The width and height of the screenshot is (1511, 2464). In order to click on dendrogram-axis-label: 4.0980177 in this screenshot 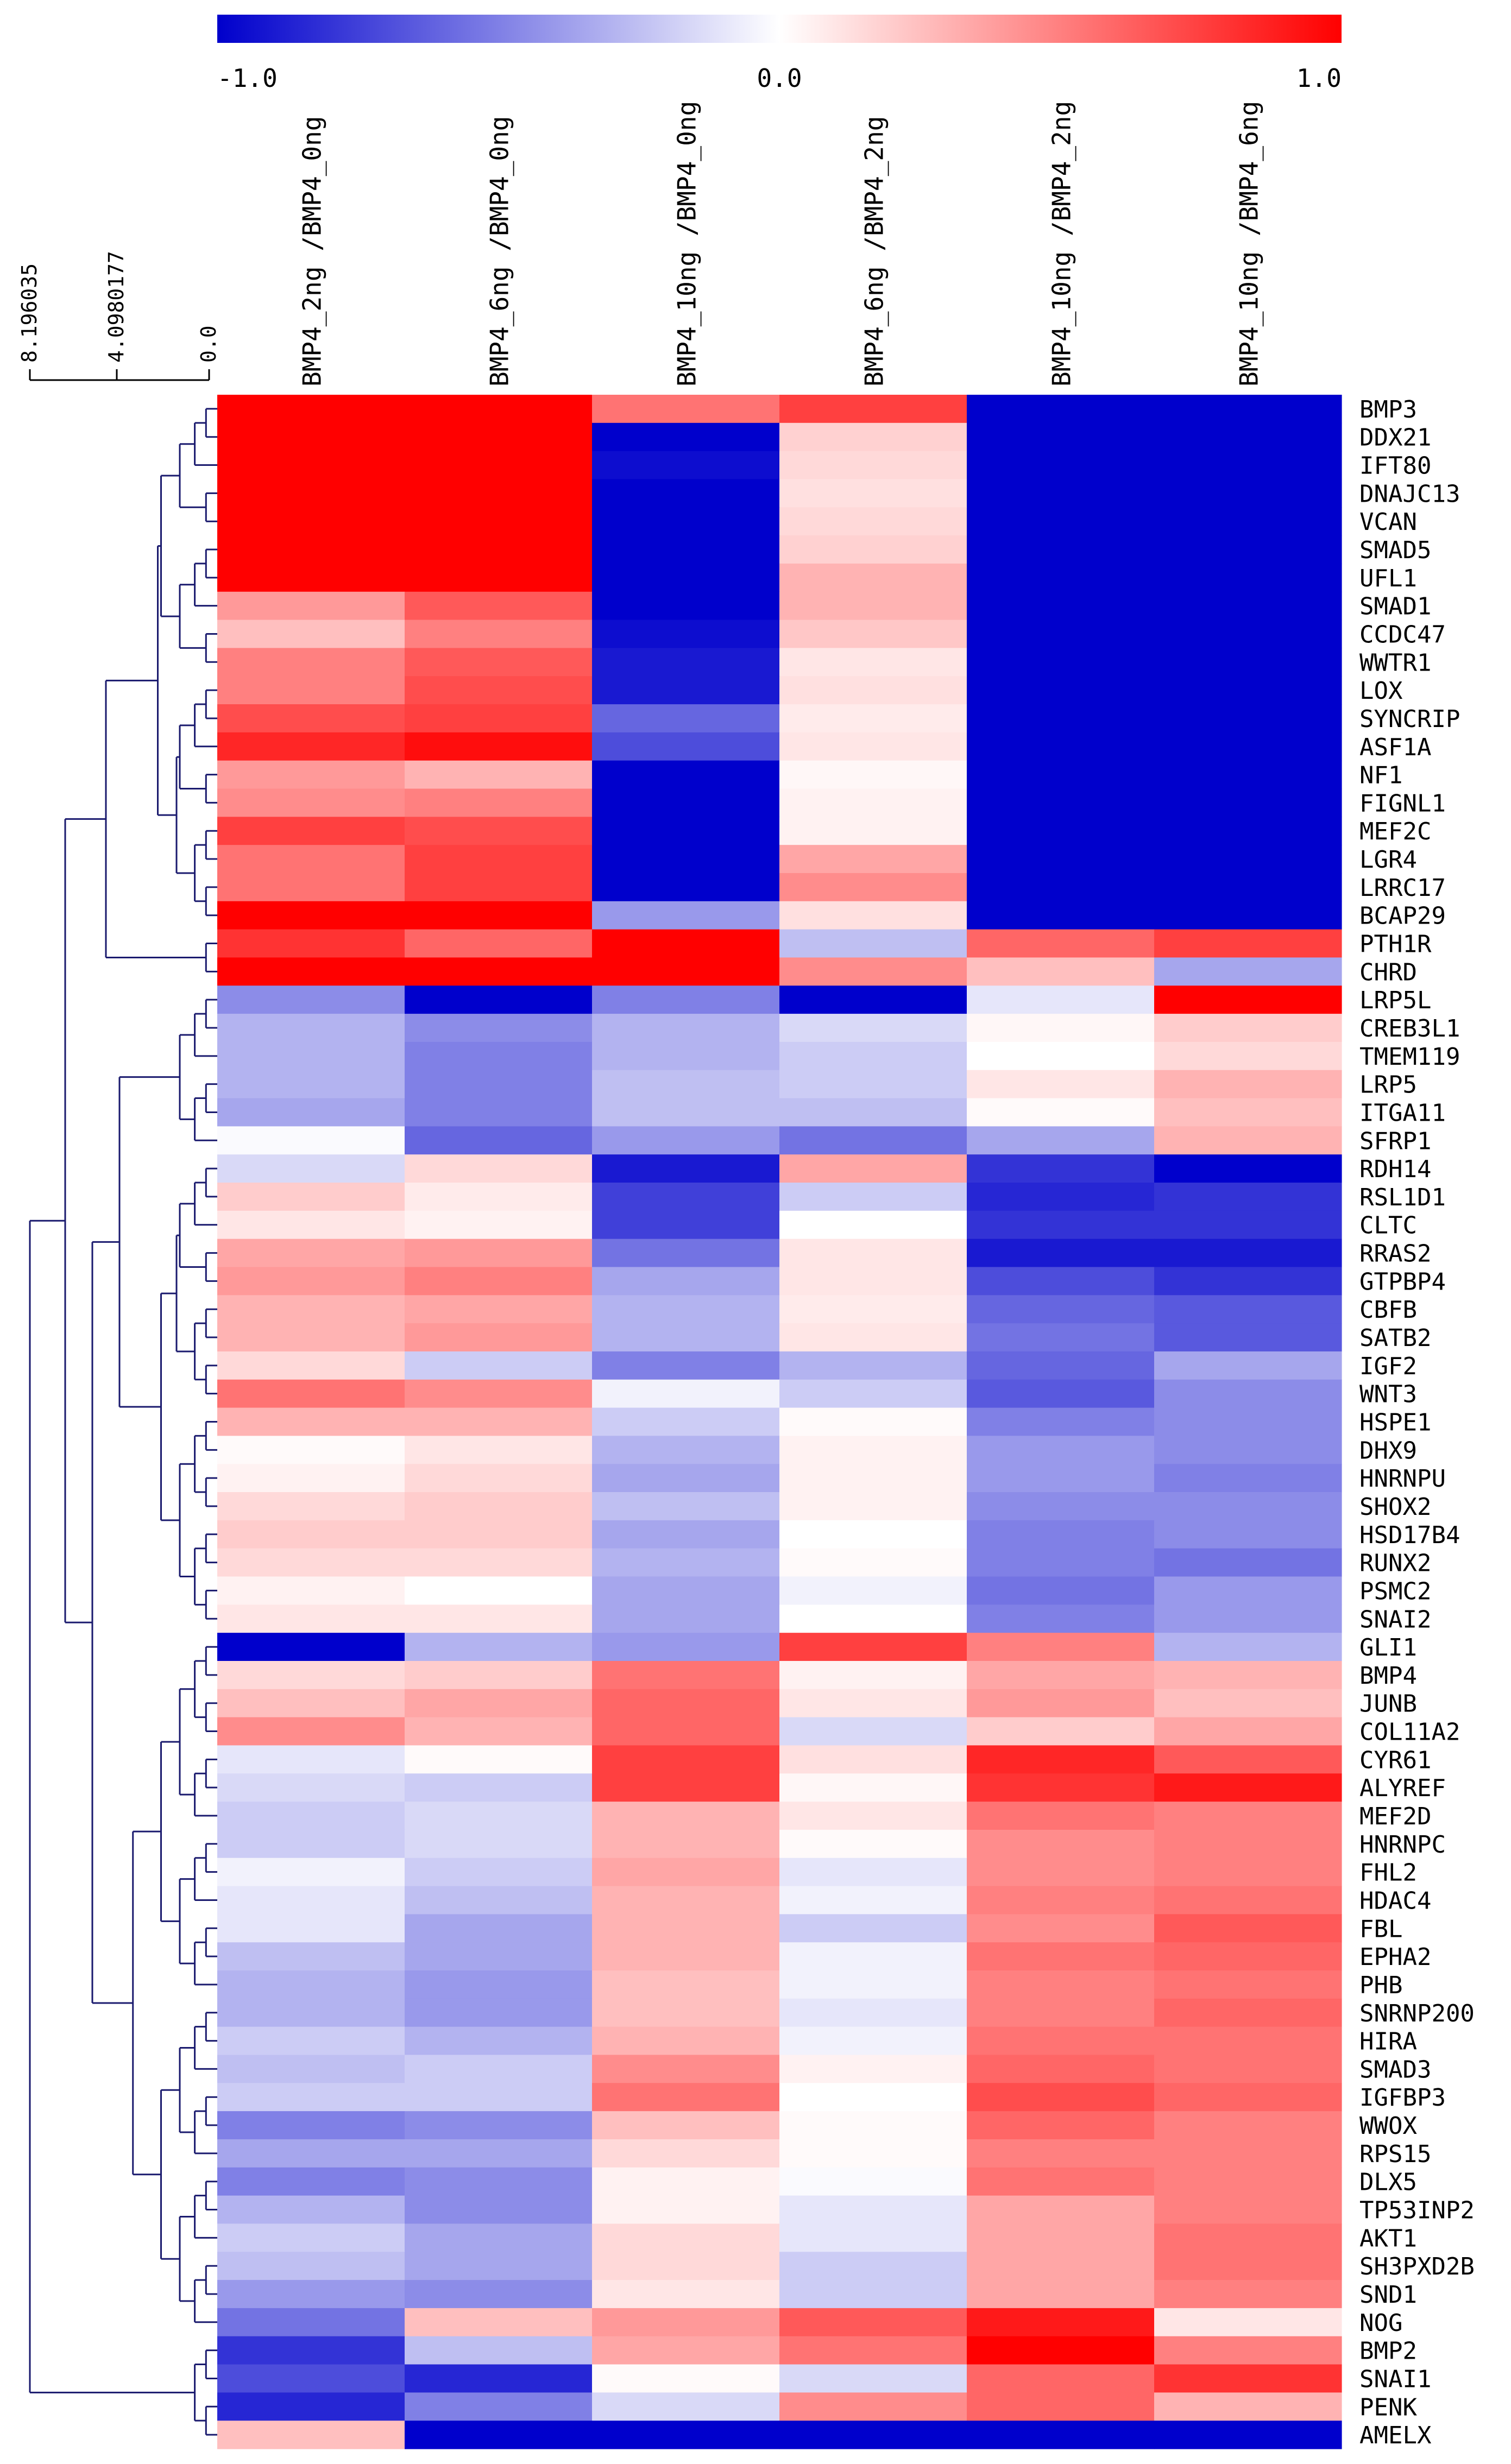, I will do `click(116, 307)`.